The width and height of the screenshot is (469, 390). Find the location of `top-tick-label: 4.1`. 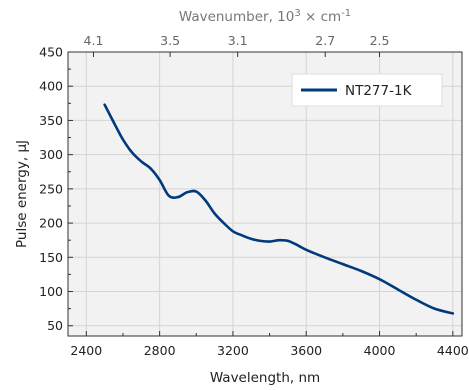

top-tick-label: 4.1 is located at coordinates (94, 40).